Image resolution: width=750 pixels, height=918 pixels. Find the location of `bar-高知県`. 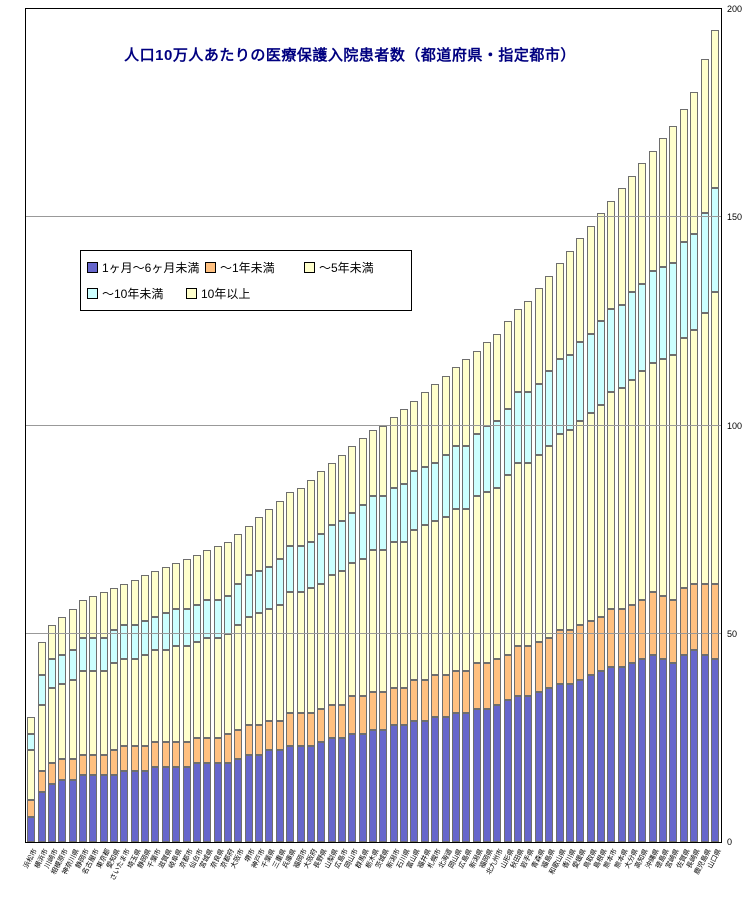

bar-高知県 is located at coordinates (642, 502).